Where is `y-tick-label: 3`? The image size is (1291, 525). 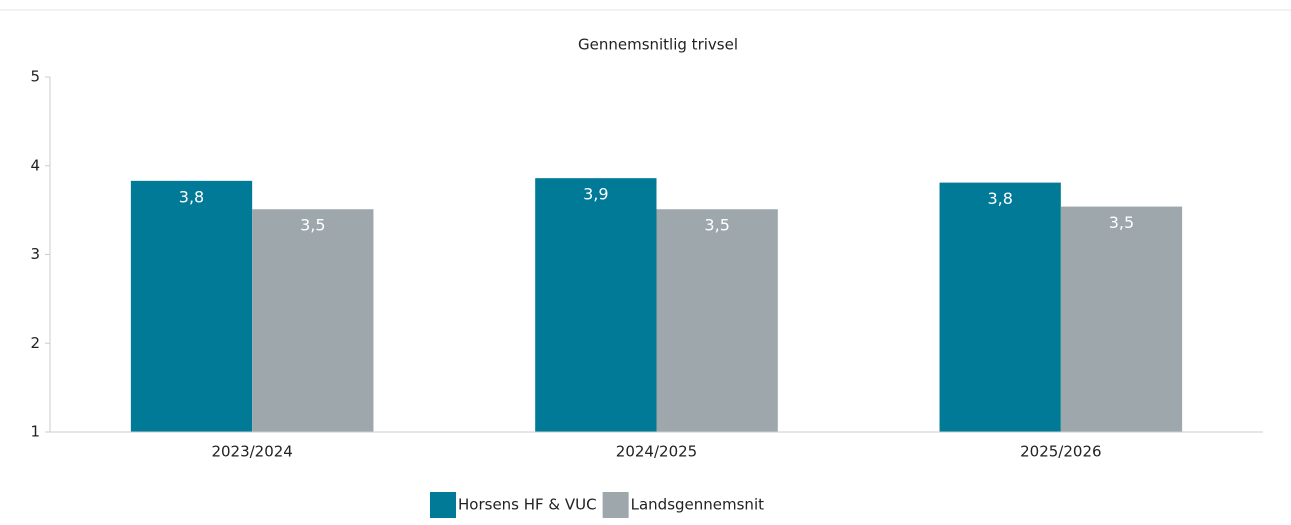 y-tick-label: 3 is located at coordinates (35, 254).